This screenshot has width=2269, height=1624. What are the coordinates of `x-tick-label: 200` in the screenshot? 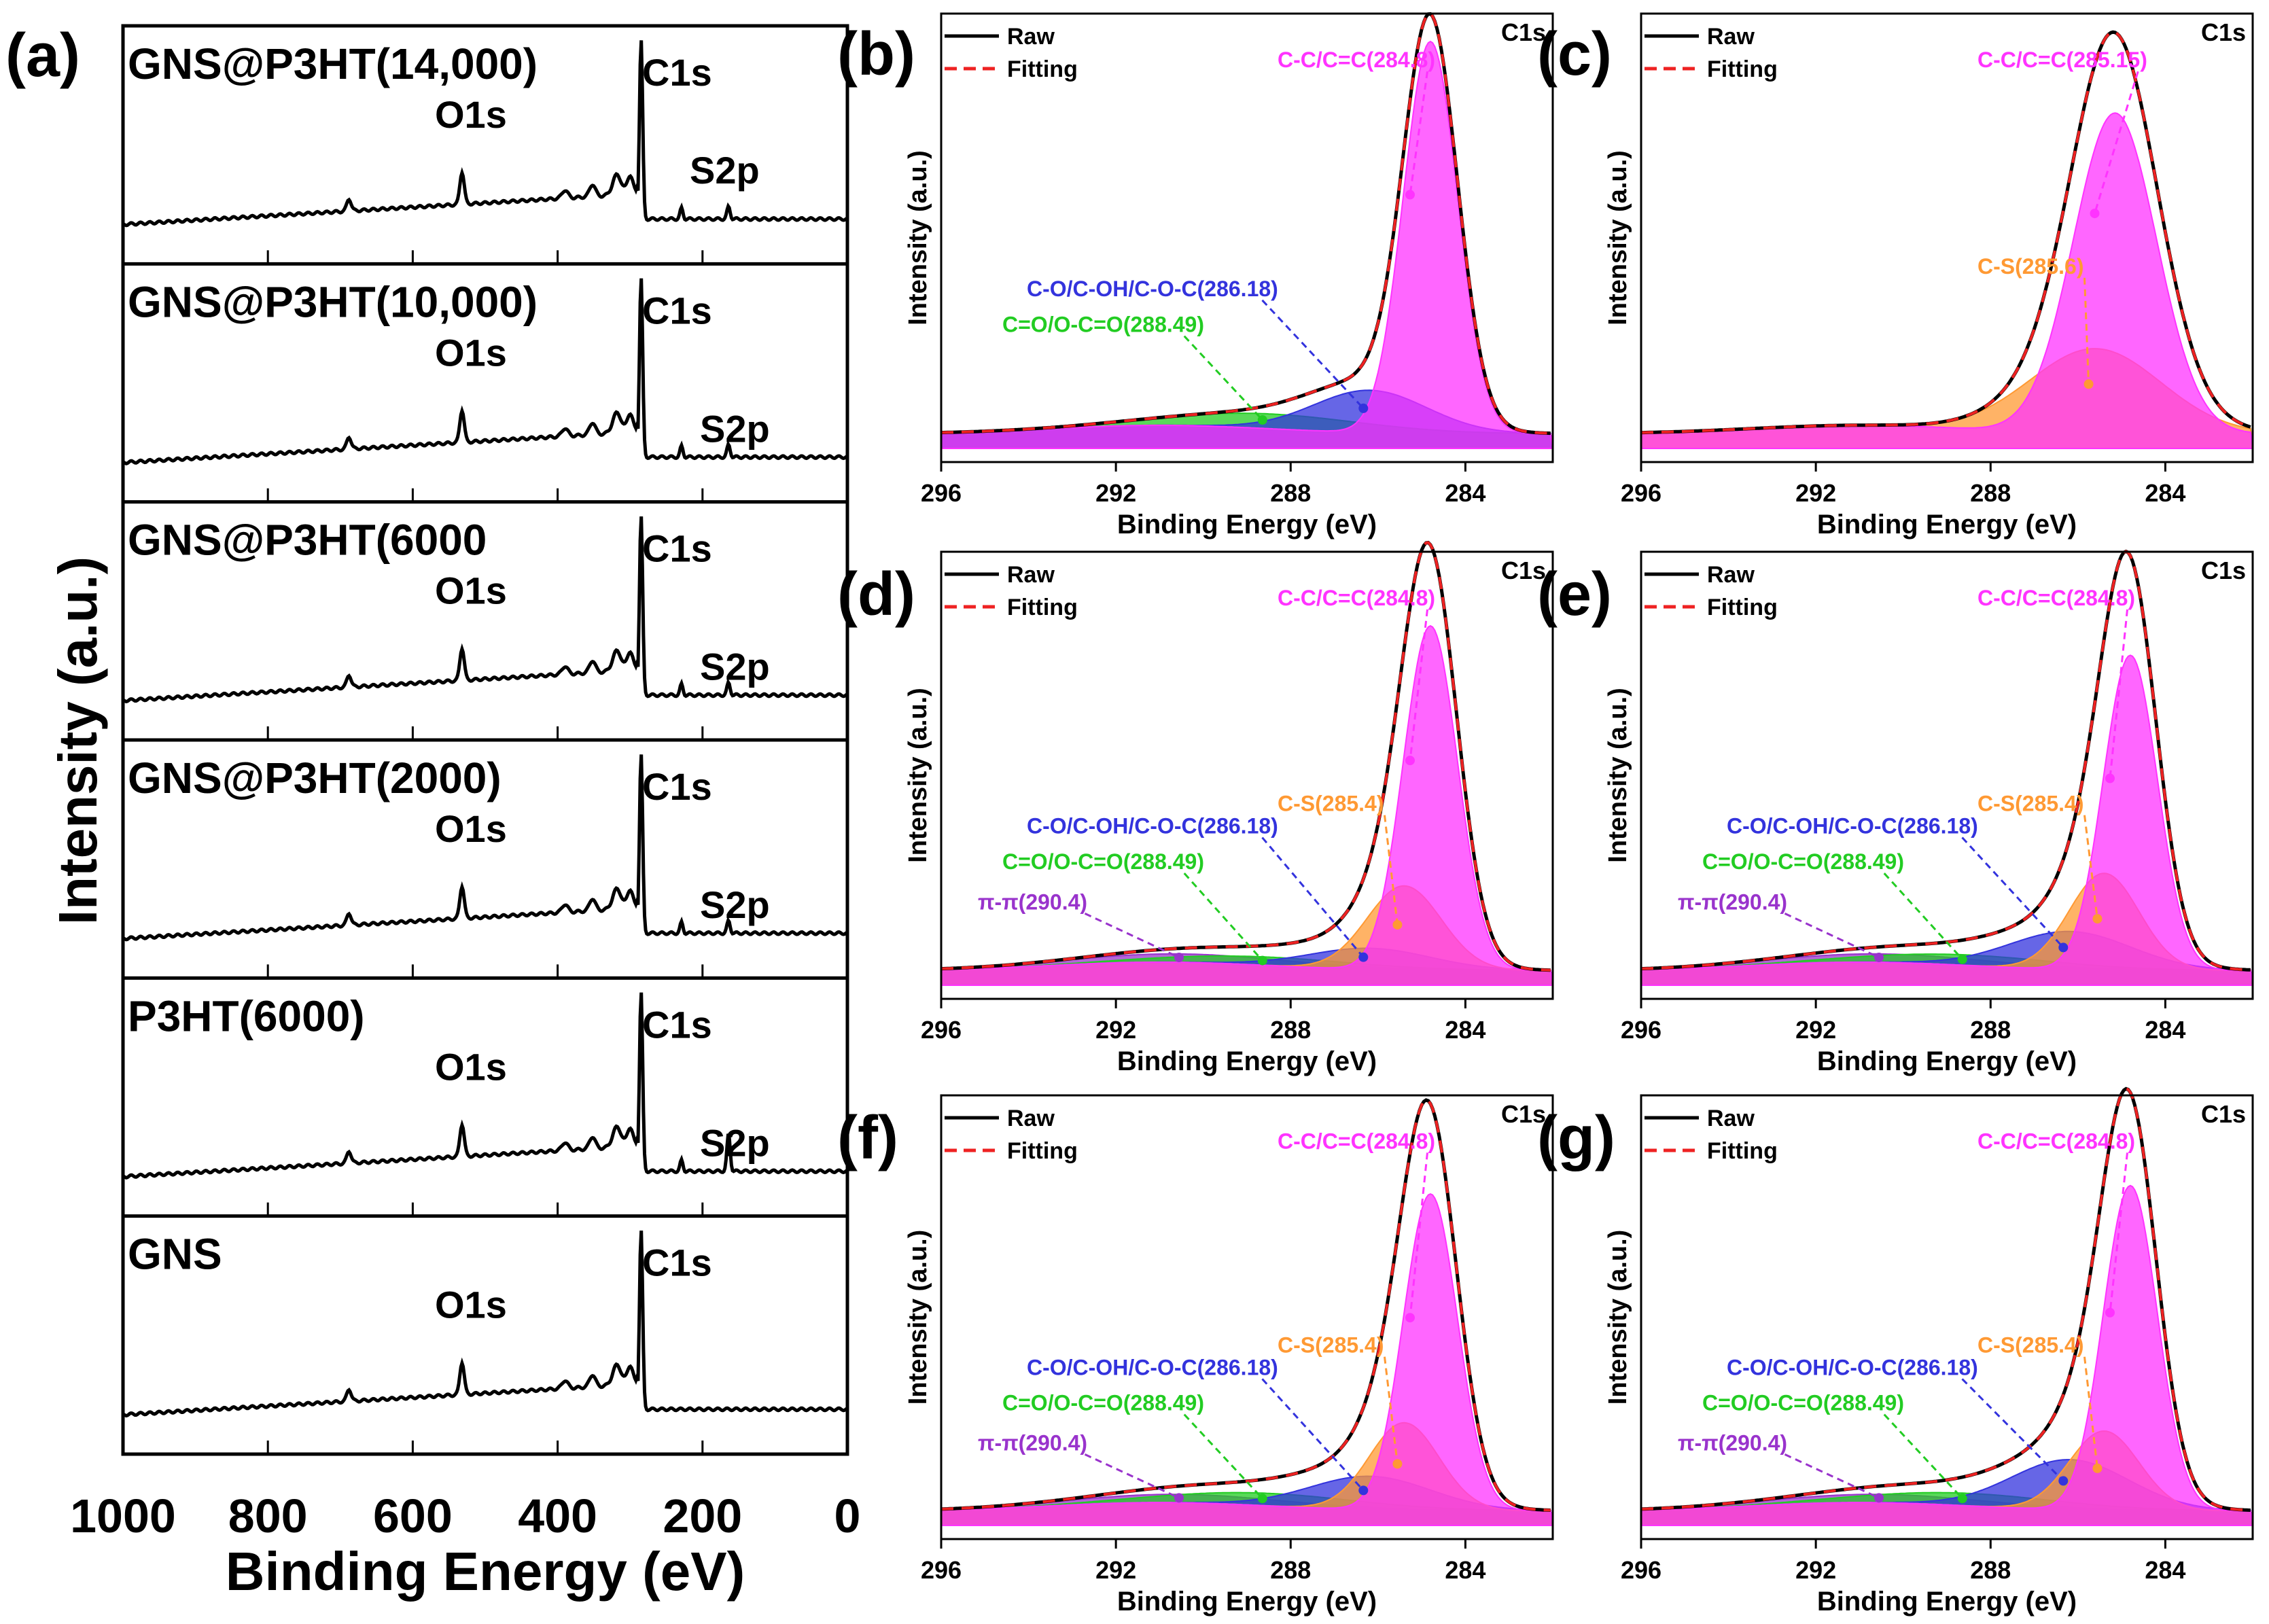 It's located at (702, 1515).